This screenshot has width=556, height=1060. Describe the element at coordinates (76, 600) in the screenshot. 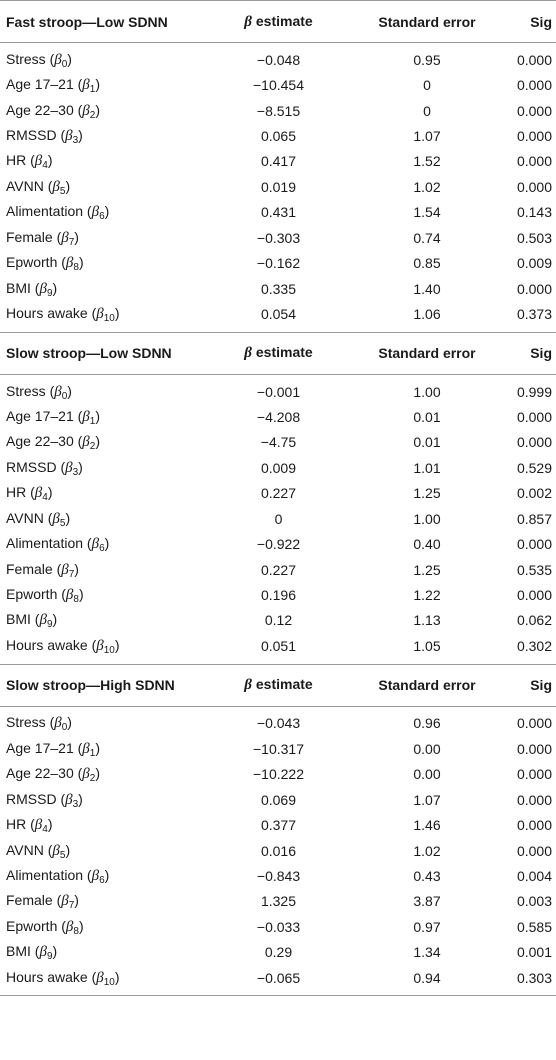

I see `beta-index: 8` at that location.